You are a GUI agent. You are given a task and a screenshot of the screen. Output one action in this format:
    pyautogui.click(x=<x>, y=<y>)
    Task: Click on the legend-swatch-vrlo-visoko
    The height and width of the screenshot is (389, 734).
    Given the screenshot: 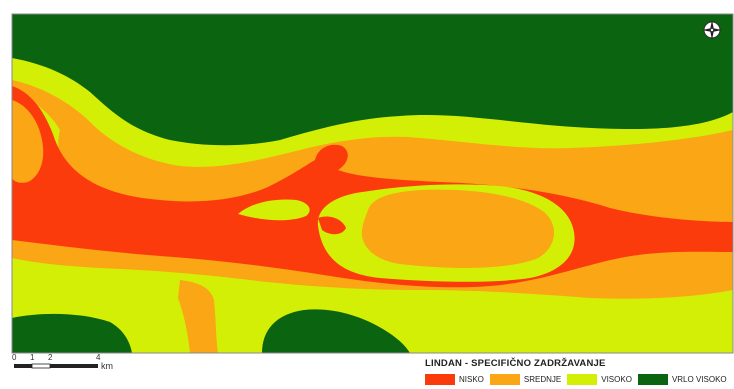 What is the action you would take?
    pyautogui.click(x=652, y=379)
    